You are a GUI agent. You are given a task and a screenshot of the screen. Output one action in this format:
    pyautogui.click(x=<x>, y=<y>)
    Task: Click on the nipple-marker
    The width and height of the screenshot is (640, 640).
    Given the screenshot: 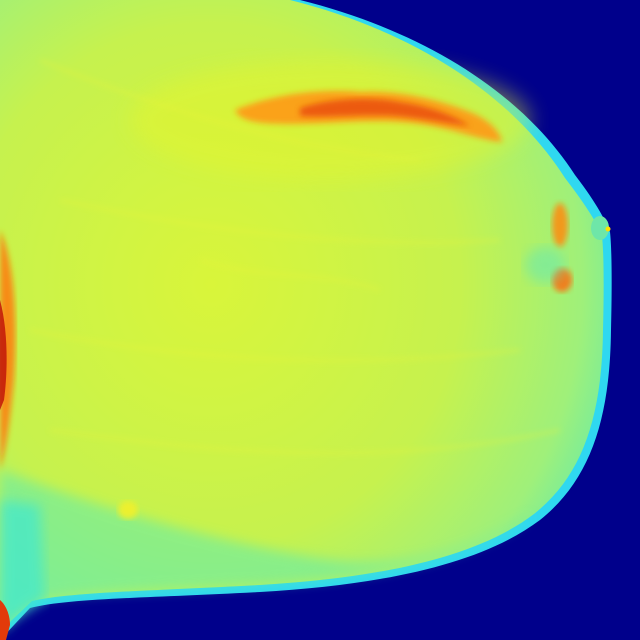 What is the action you would take?
    pyautogui.click(x=608, y=229)
    